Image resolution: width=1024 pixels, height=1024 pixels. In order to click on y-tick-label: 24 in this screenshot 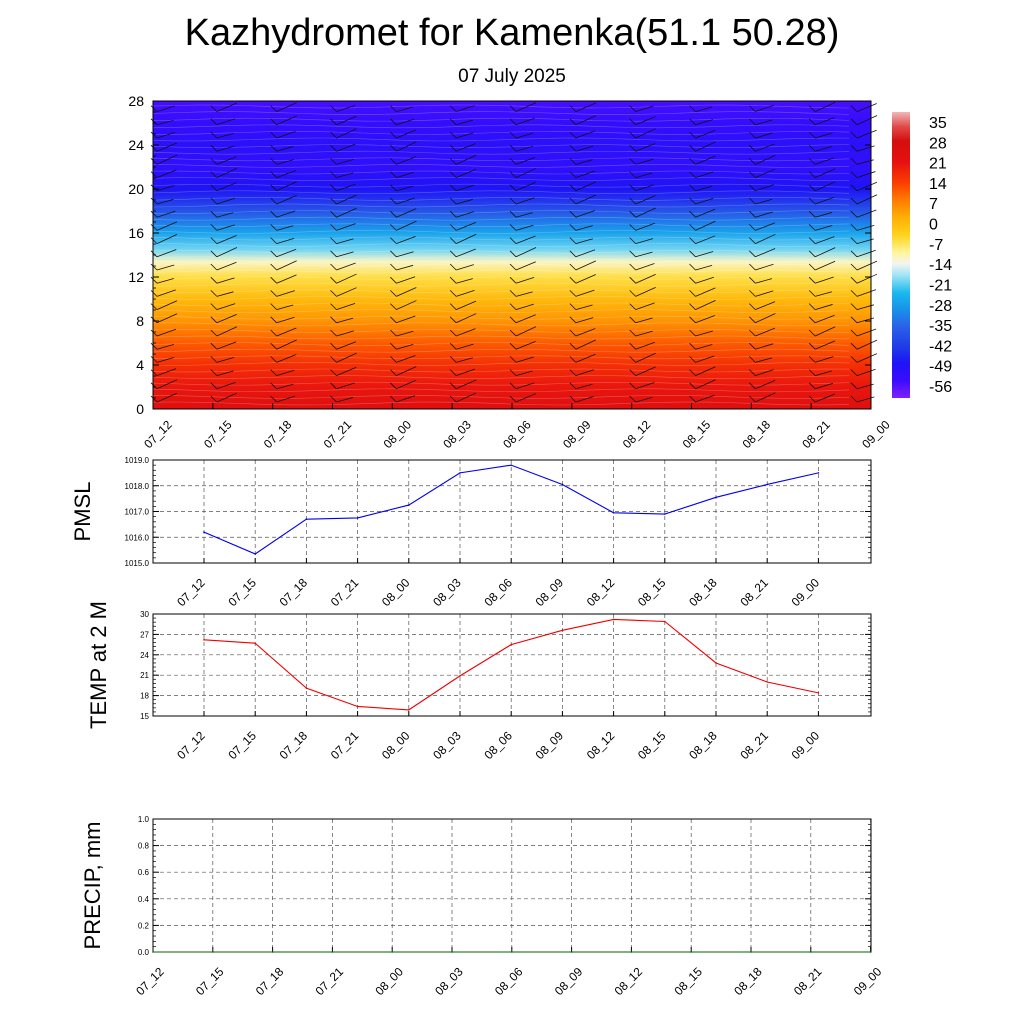, I will do `click(144, 655)`.